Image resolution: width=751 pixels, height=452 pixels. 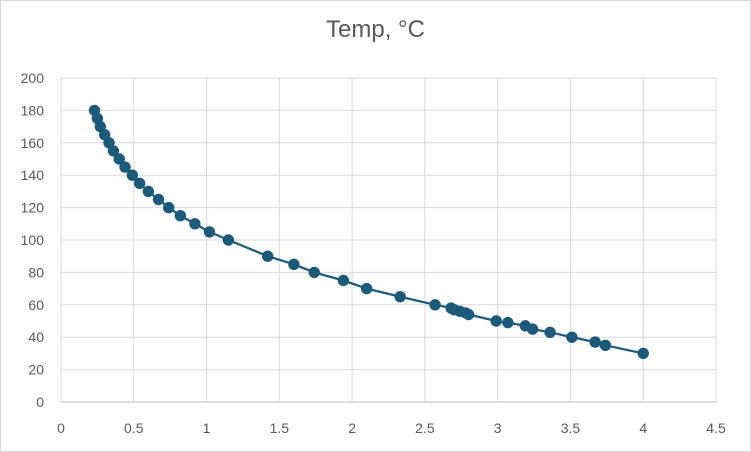 I want to click on y-tick-label: 0, so click(x=40, y=402).